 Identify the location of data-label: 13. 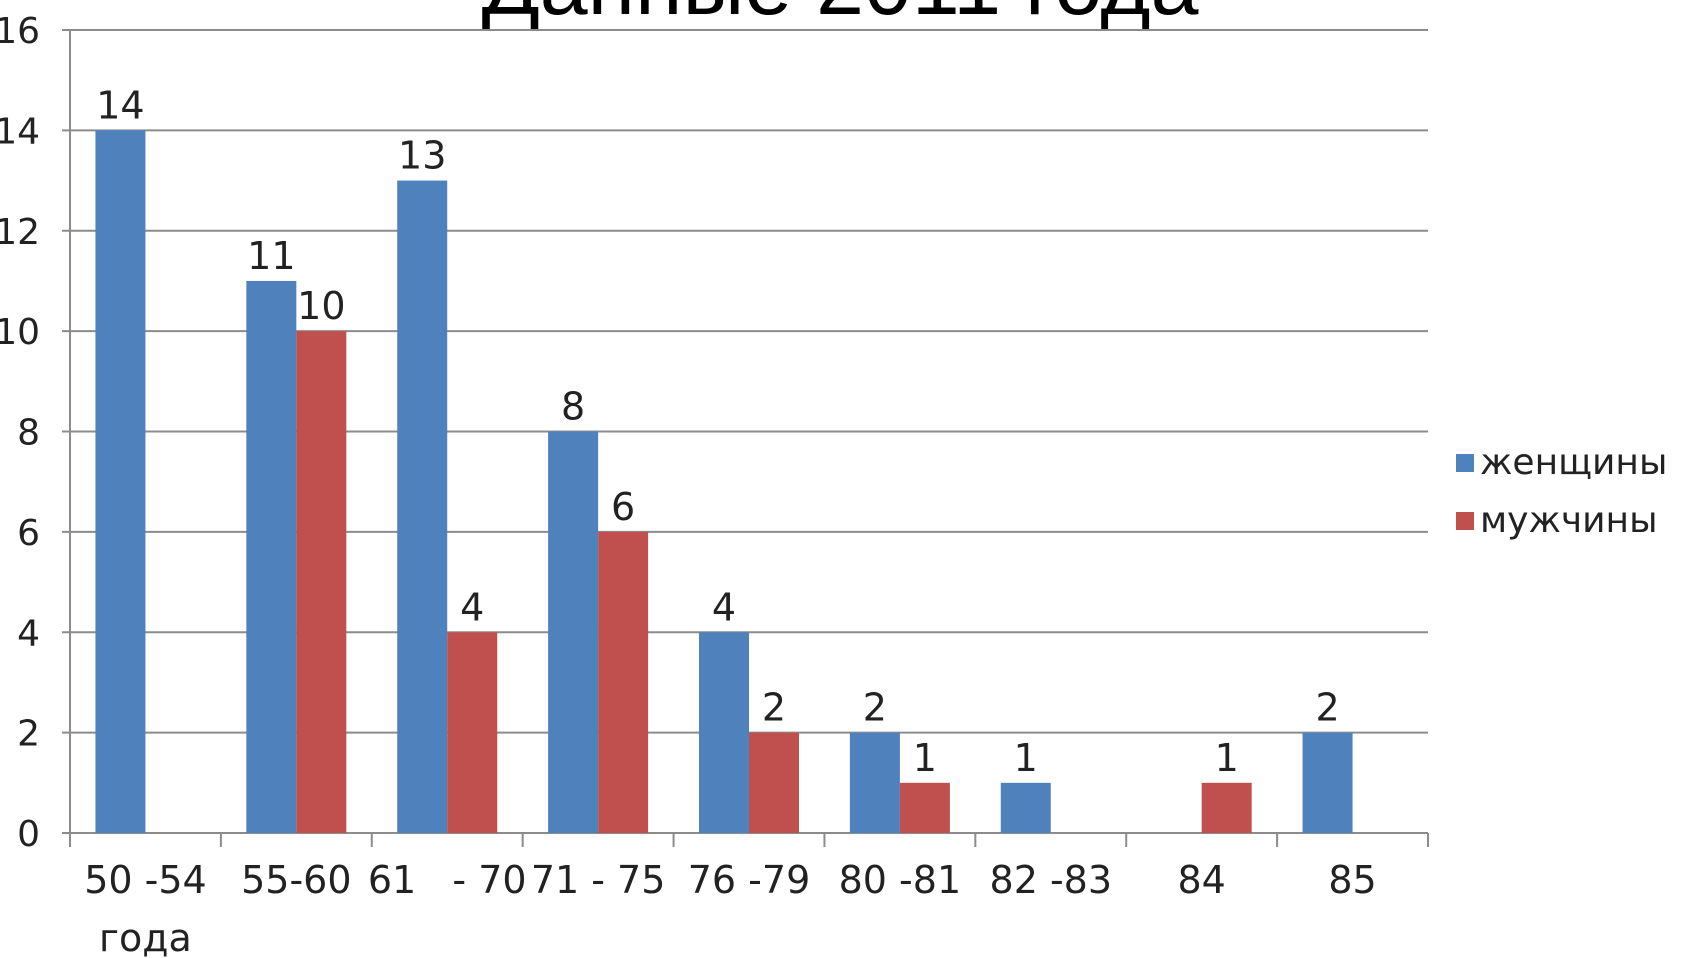
(422, 156).